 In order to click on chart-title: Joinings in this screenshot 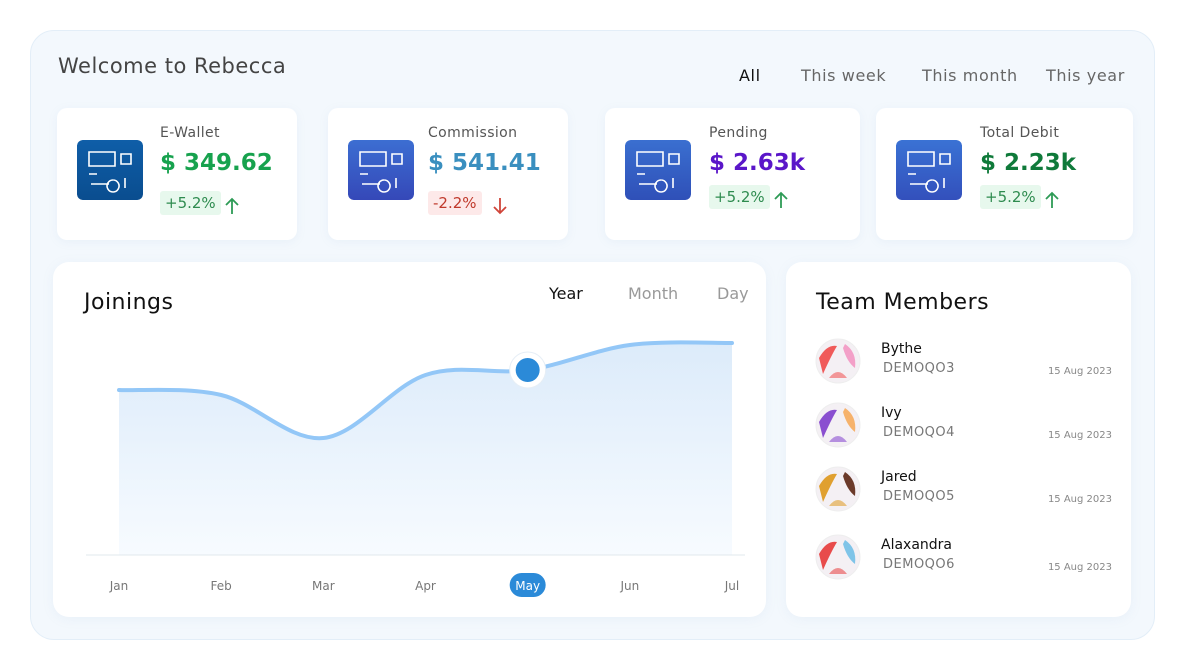, I will do `click(129, 302)`.